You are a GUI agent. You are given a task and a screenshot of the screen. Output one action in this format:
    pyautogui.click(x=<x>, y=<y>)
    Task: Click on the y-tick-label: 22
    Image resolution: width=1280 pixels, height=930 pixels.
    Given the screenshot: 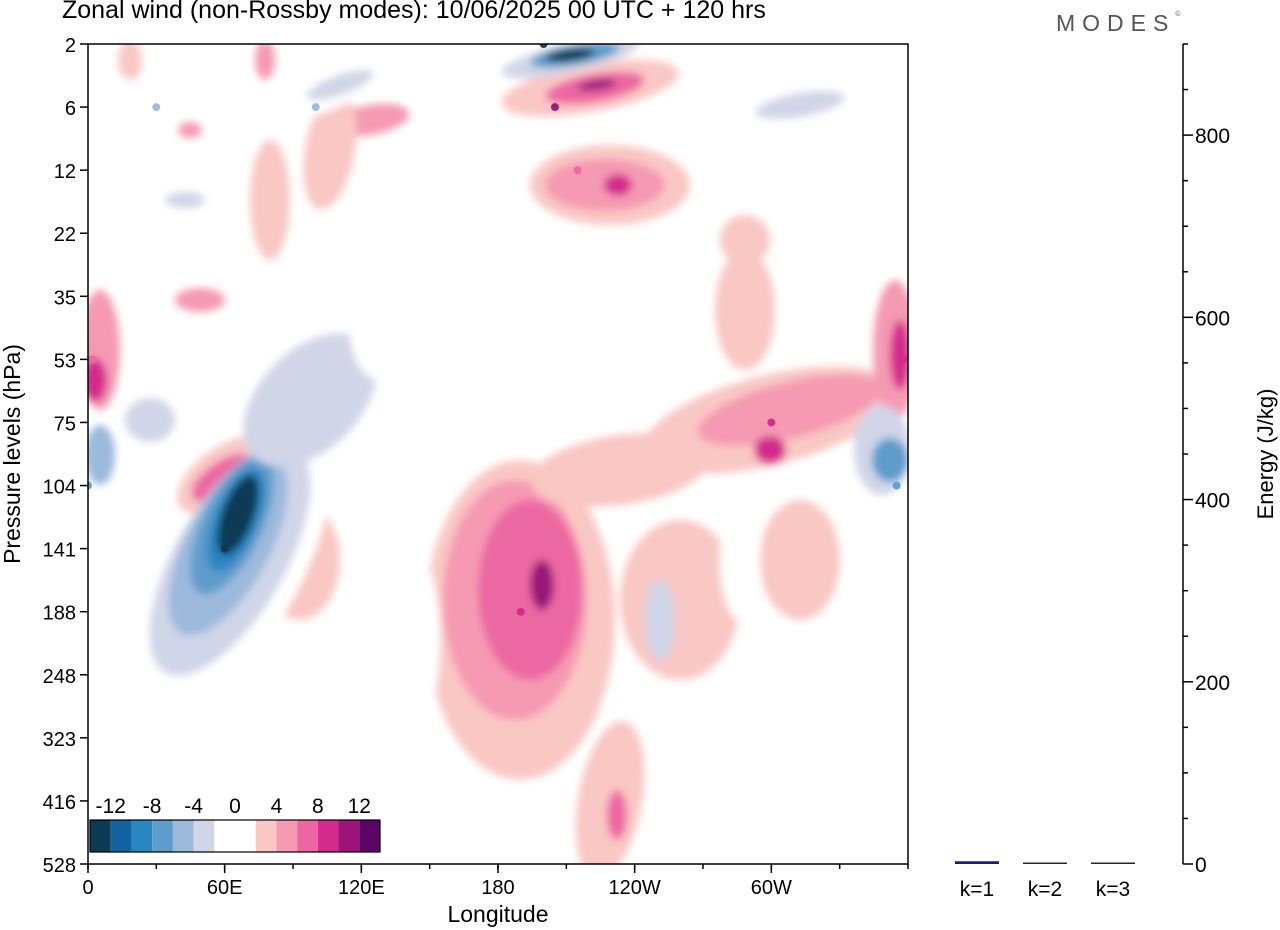 What is the action you would take?
    pyautogui.click(x=65, y=235)
    